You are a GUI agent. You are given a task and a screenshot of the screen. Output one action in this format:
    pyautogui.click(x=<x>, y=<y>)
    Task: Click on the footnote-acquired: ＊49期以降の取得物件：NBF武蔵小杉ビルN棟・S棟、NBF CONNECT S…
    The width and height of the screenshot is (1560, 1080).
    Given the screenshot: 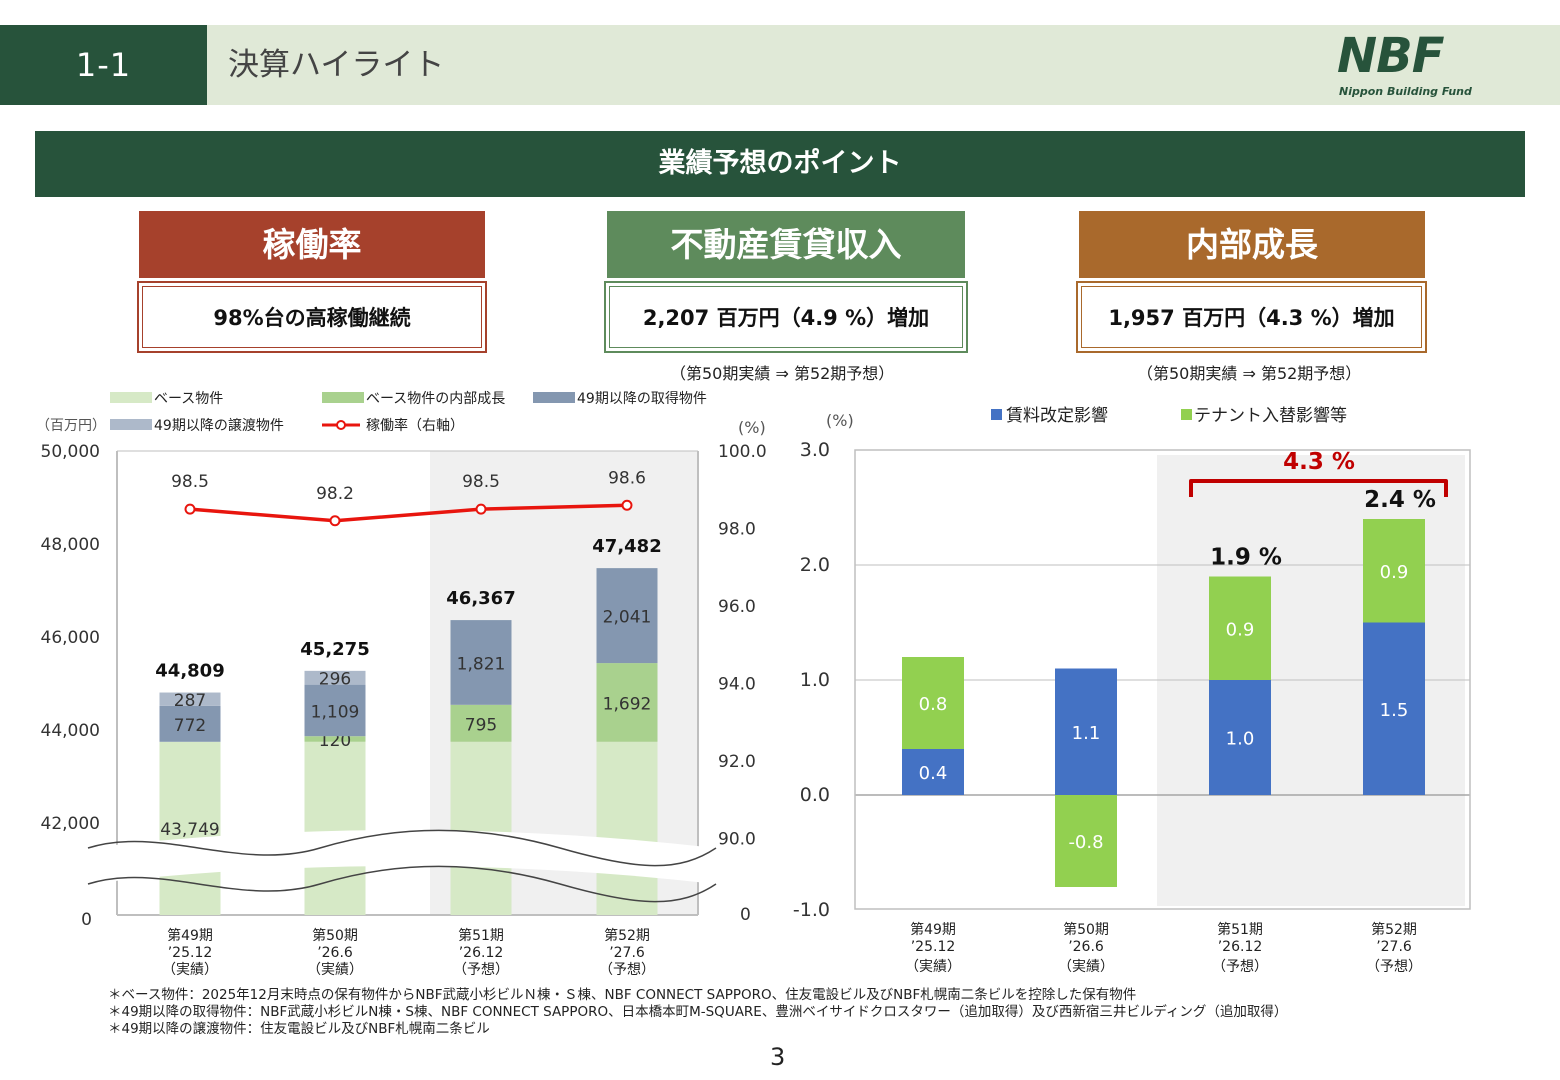 What is the action you would take?
    pyautogui.click(x=698, y=1012)
    